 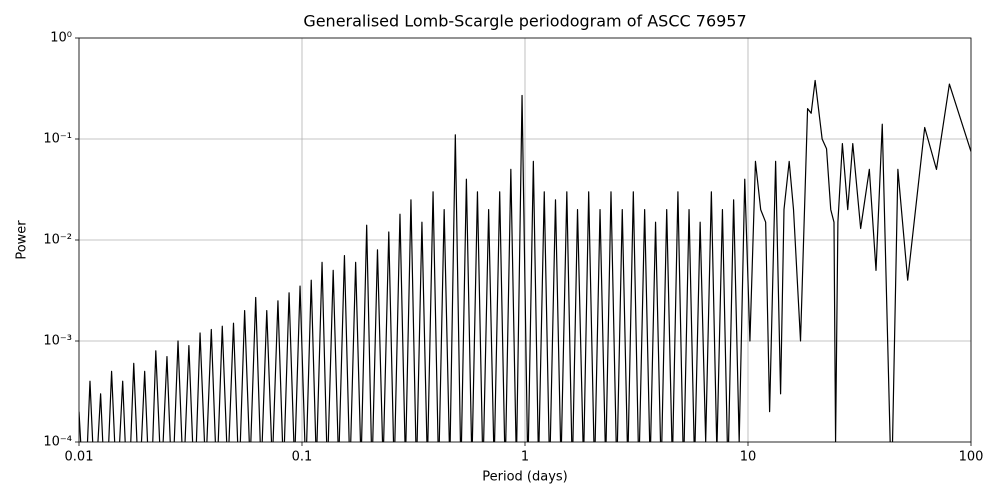 What do you see at coordinates (57, 341) in the screenshot?
I see `y-tick-label: 10⁻³` at bounding box center [57, 341].